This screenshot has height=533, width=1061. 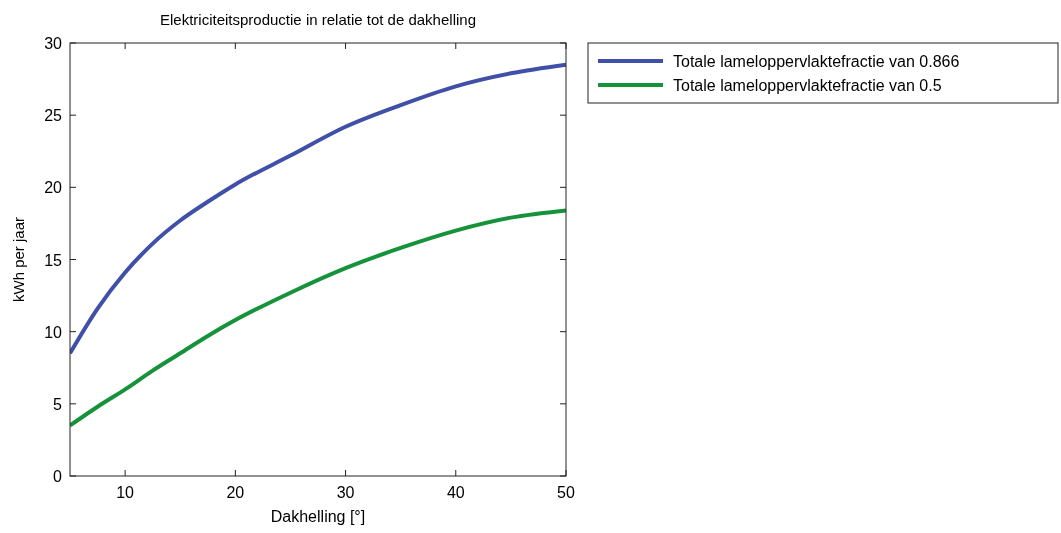 What do you see at coordinates (807, 85) in the screenshot?
I see `legend-label: Totale lameloppervlaktefractie van 0.5` at bounding box center [807, 85].